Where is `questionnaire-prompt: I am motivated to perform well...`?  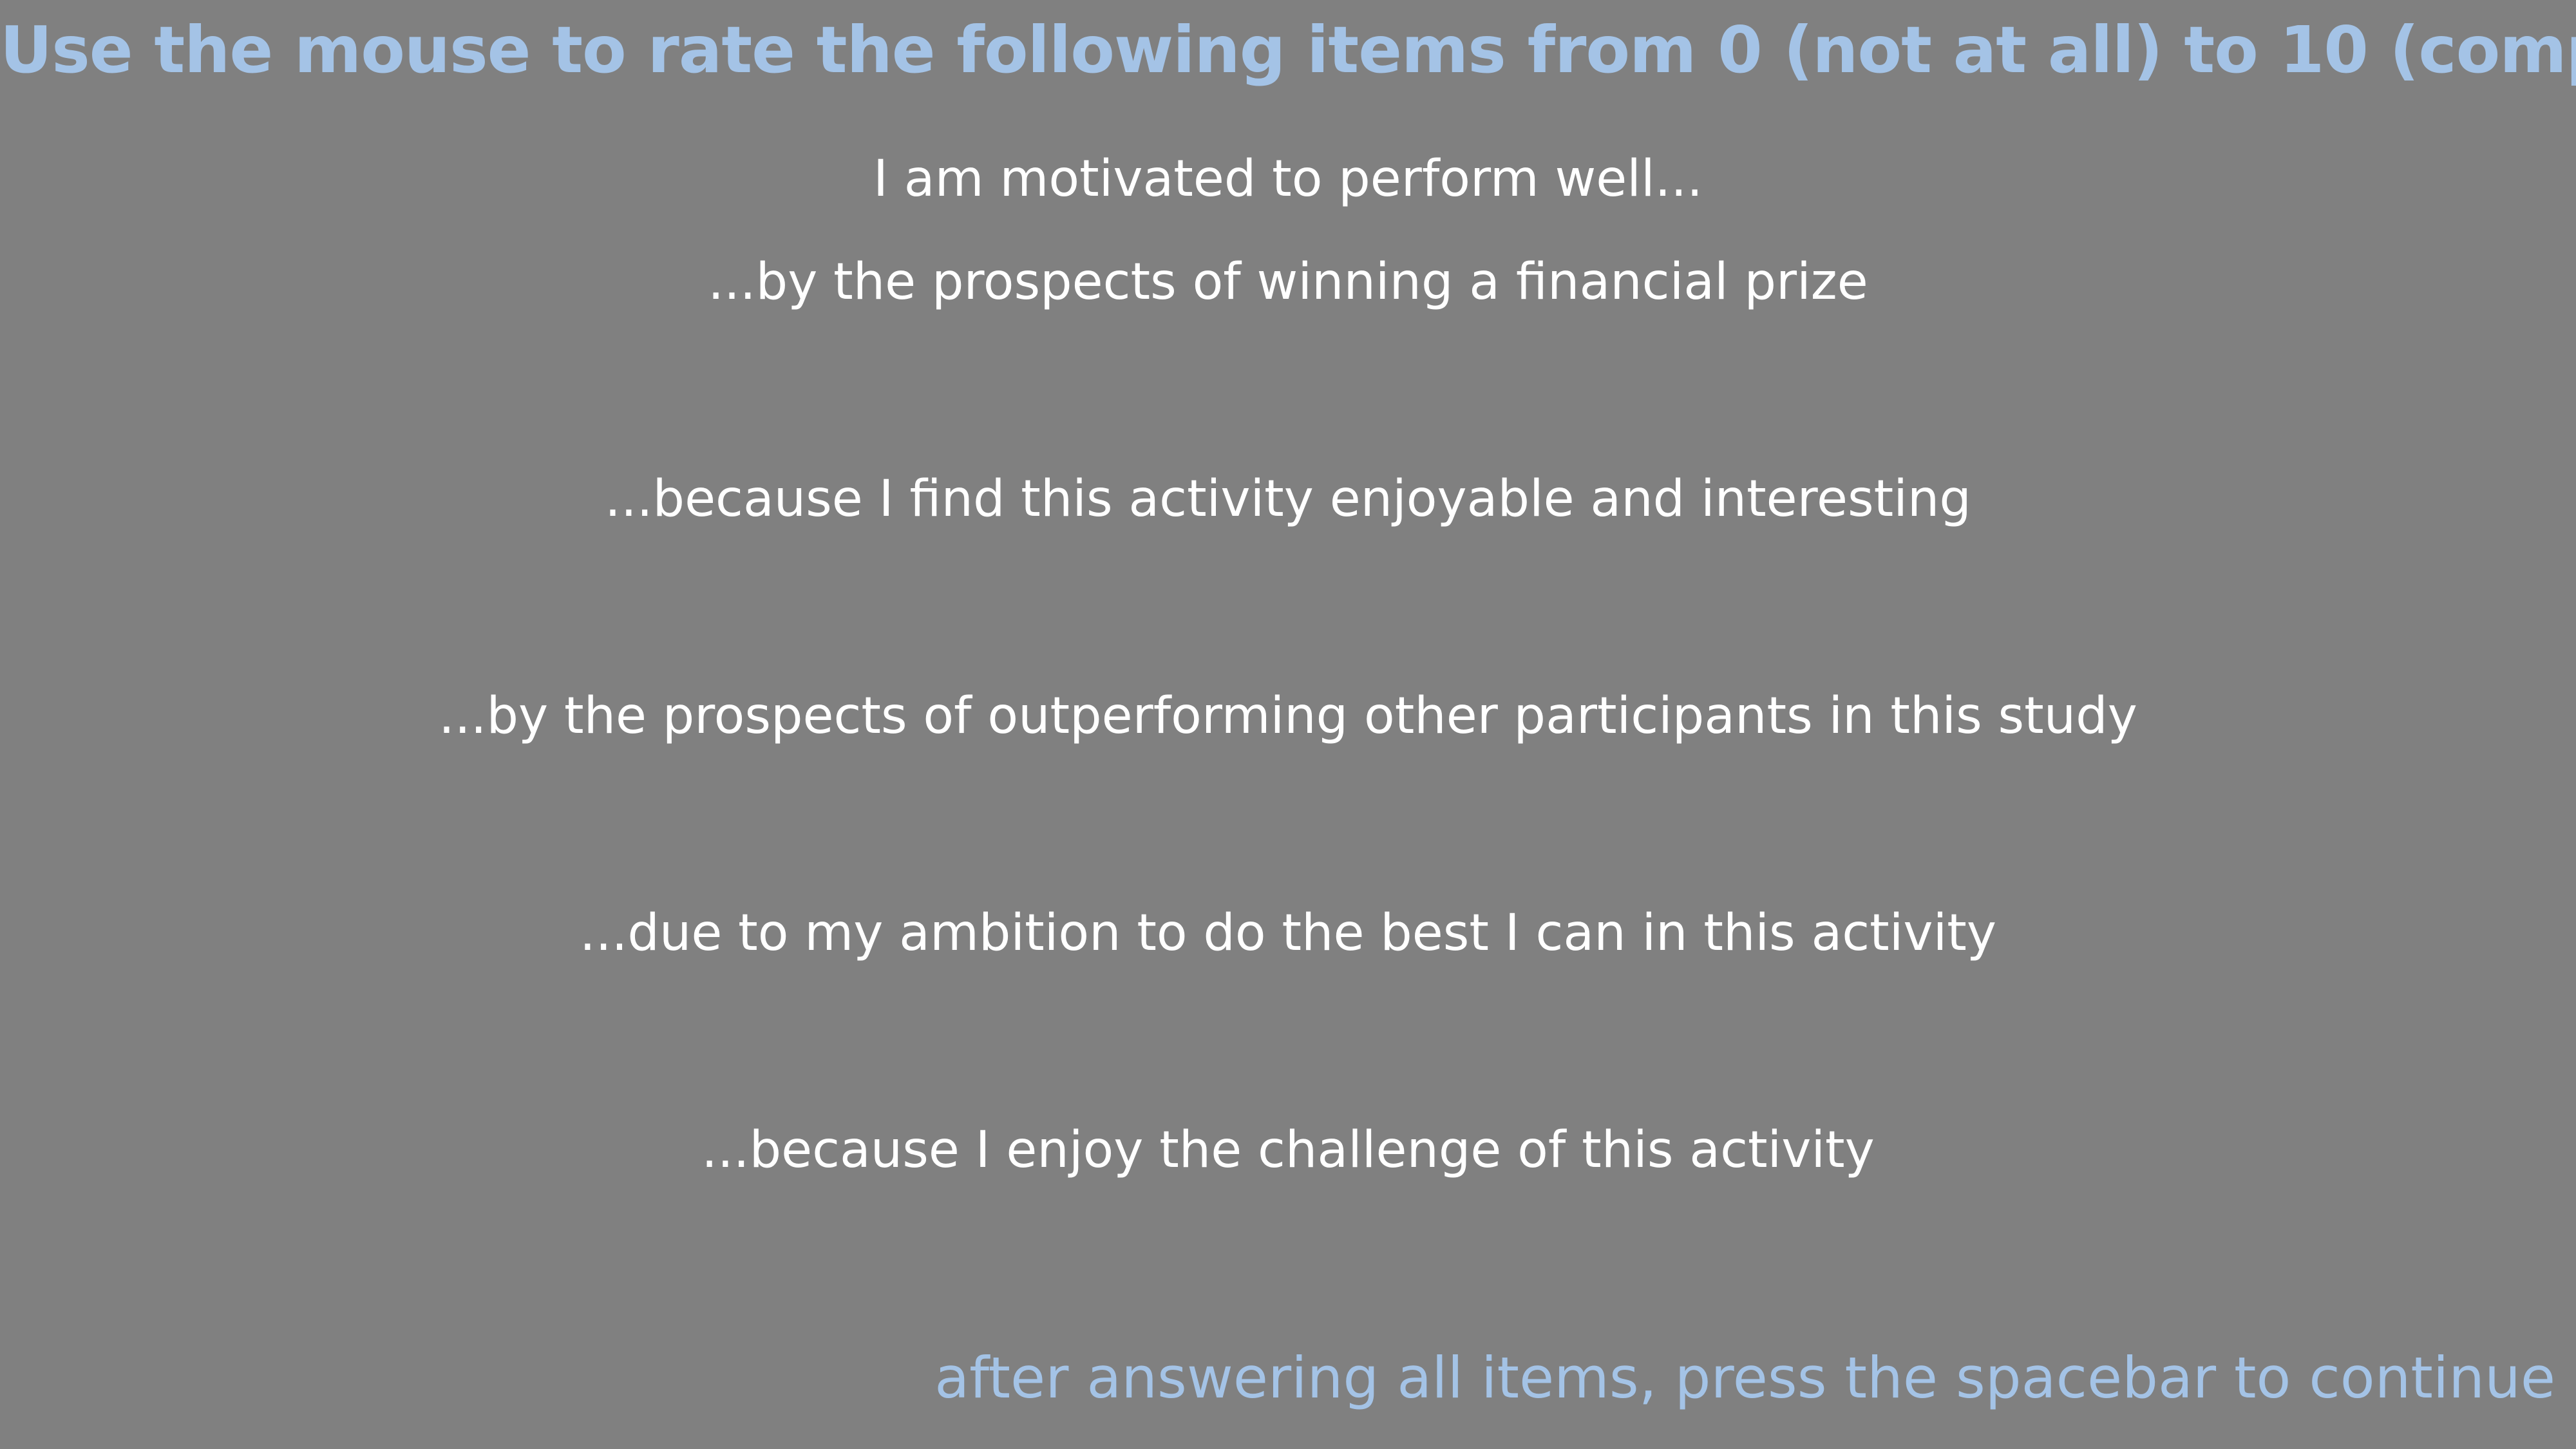 questionnaire-prompt: I am motivated to perform well... is located at coordinates (1288, 179).